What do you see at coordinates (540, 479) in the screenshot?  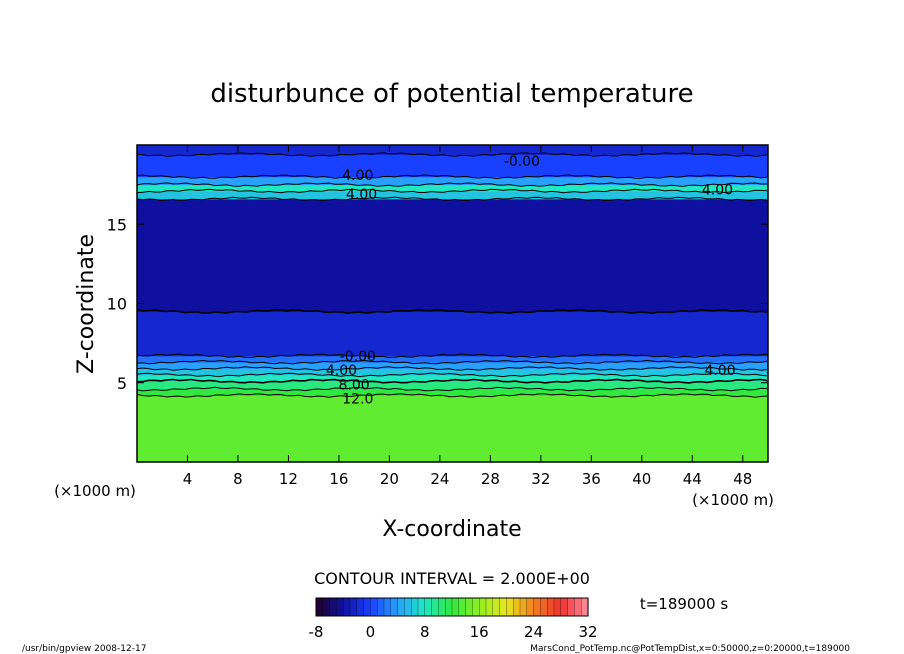 I see `x-tick-label-32: 32` at bounding box center [540, 479].